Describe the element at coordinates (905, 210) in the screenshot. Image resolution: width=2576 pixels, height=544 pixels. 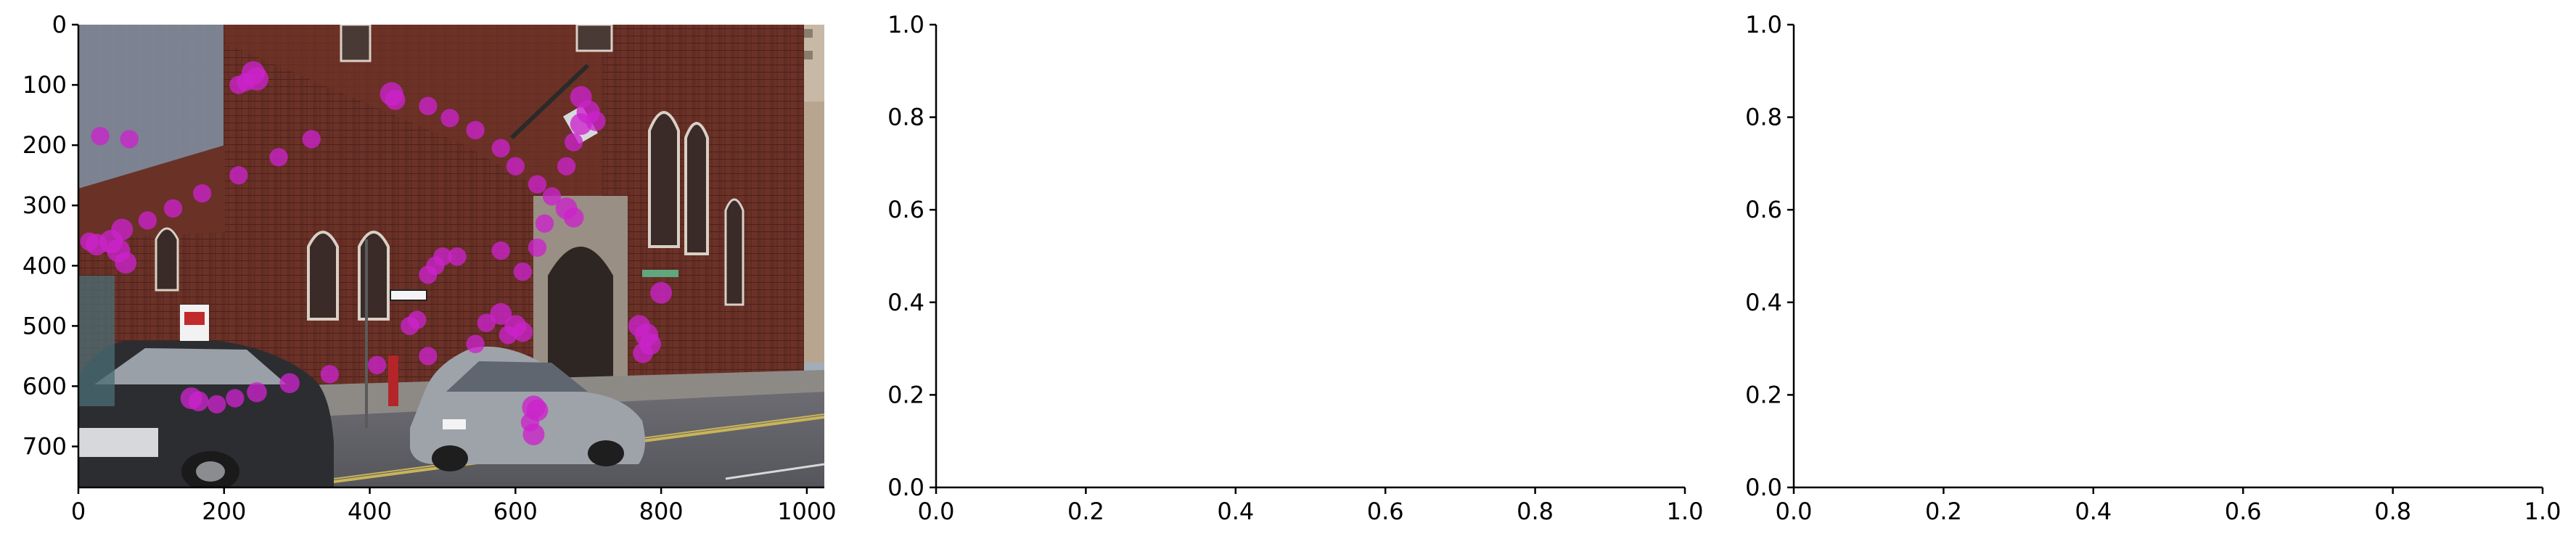
I see `panel-2-y-tick-label: 0.6` at that location.